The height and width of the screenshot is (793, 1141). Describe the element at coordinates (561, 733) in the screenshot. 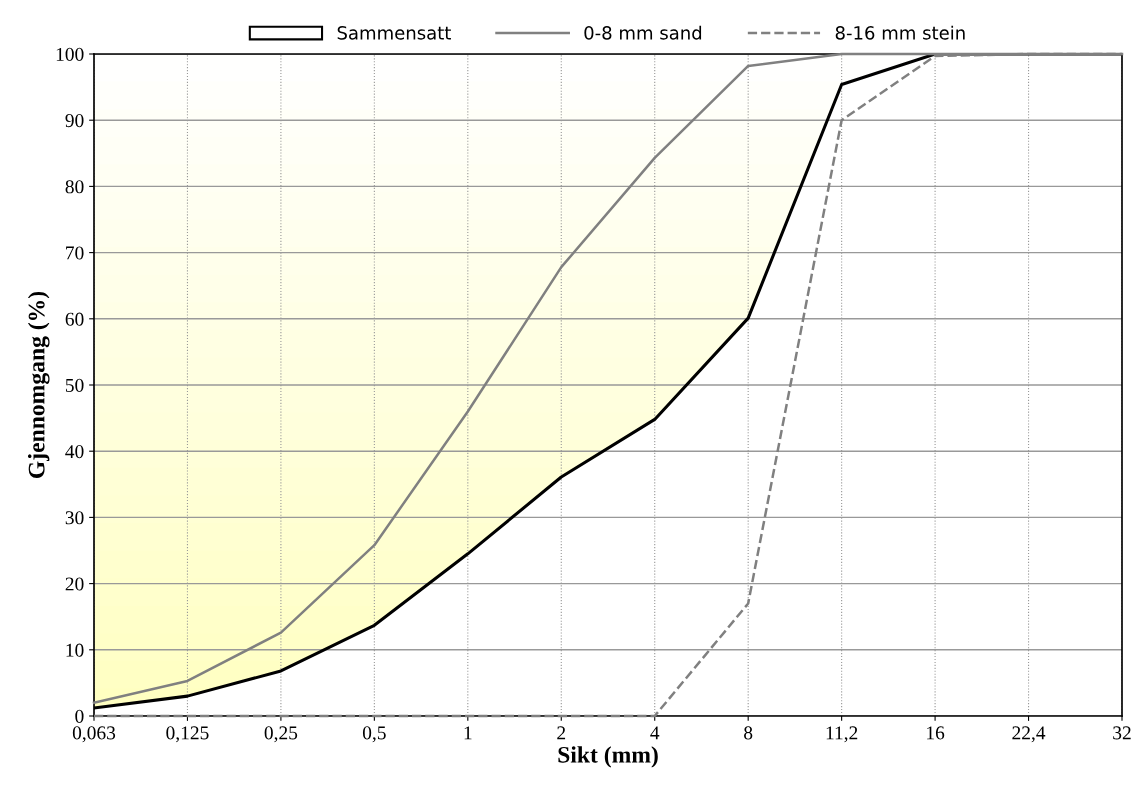

I see `x-tick-label: 2` at that location.